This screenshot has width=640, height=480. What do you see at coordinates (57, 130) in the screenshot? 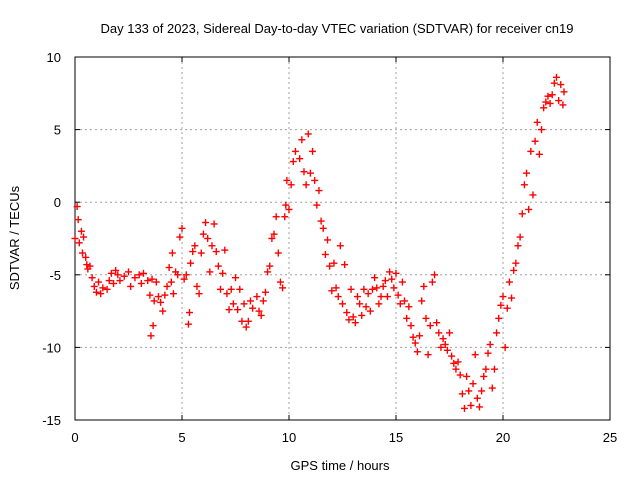
I see `y-tick-label: 5` at bounding box center [57, 130].